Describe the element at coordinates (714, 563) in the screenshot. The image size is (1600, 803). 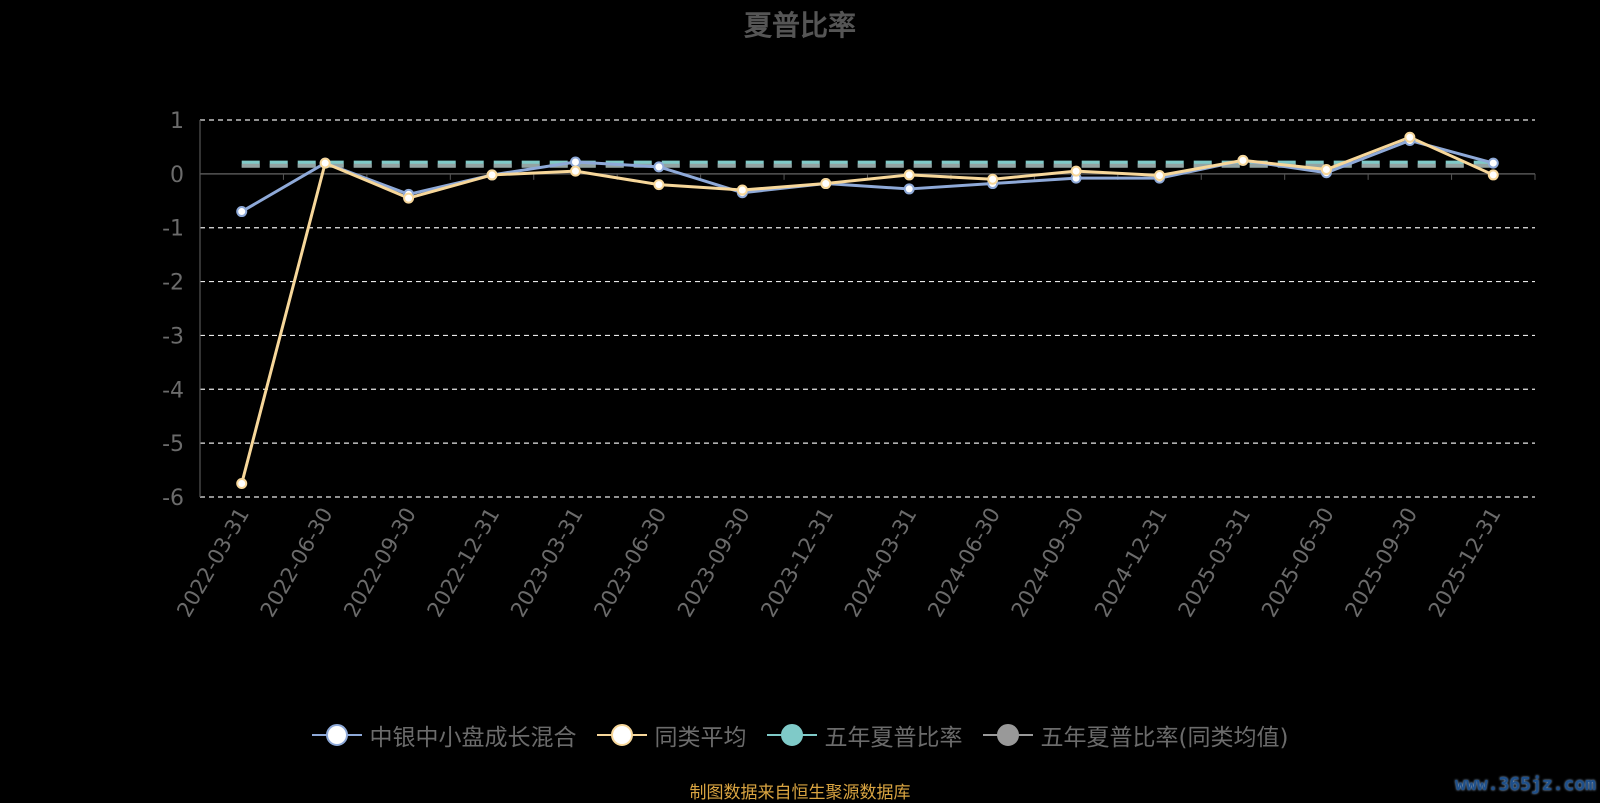
I see `x-tick-label: 2023-09-30` at that location.